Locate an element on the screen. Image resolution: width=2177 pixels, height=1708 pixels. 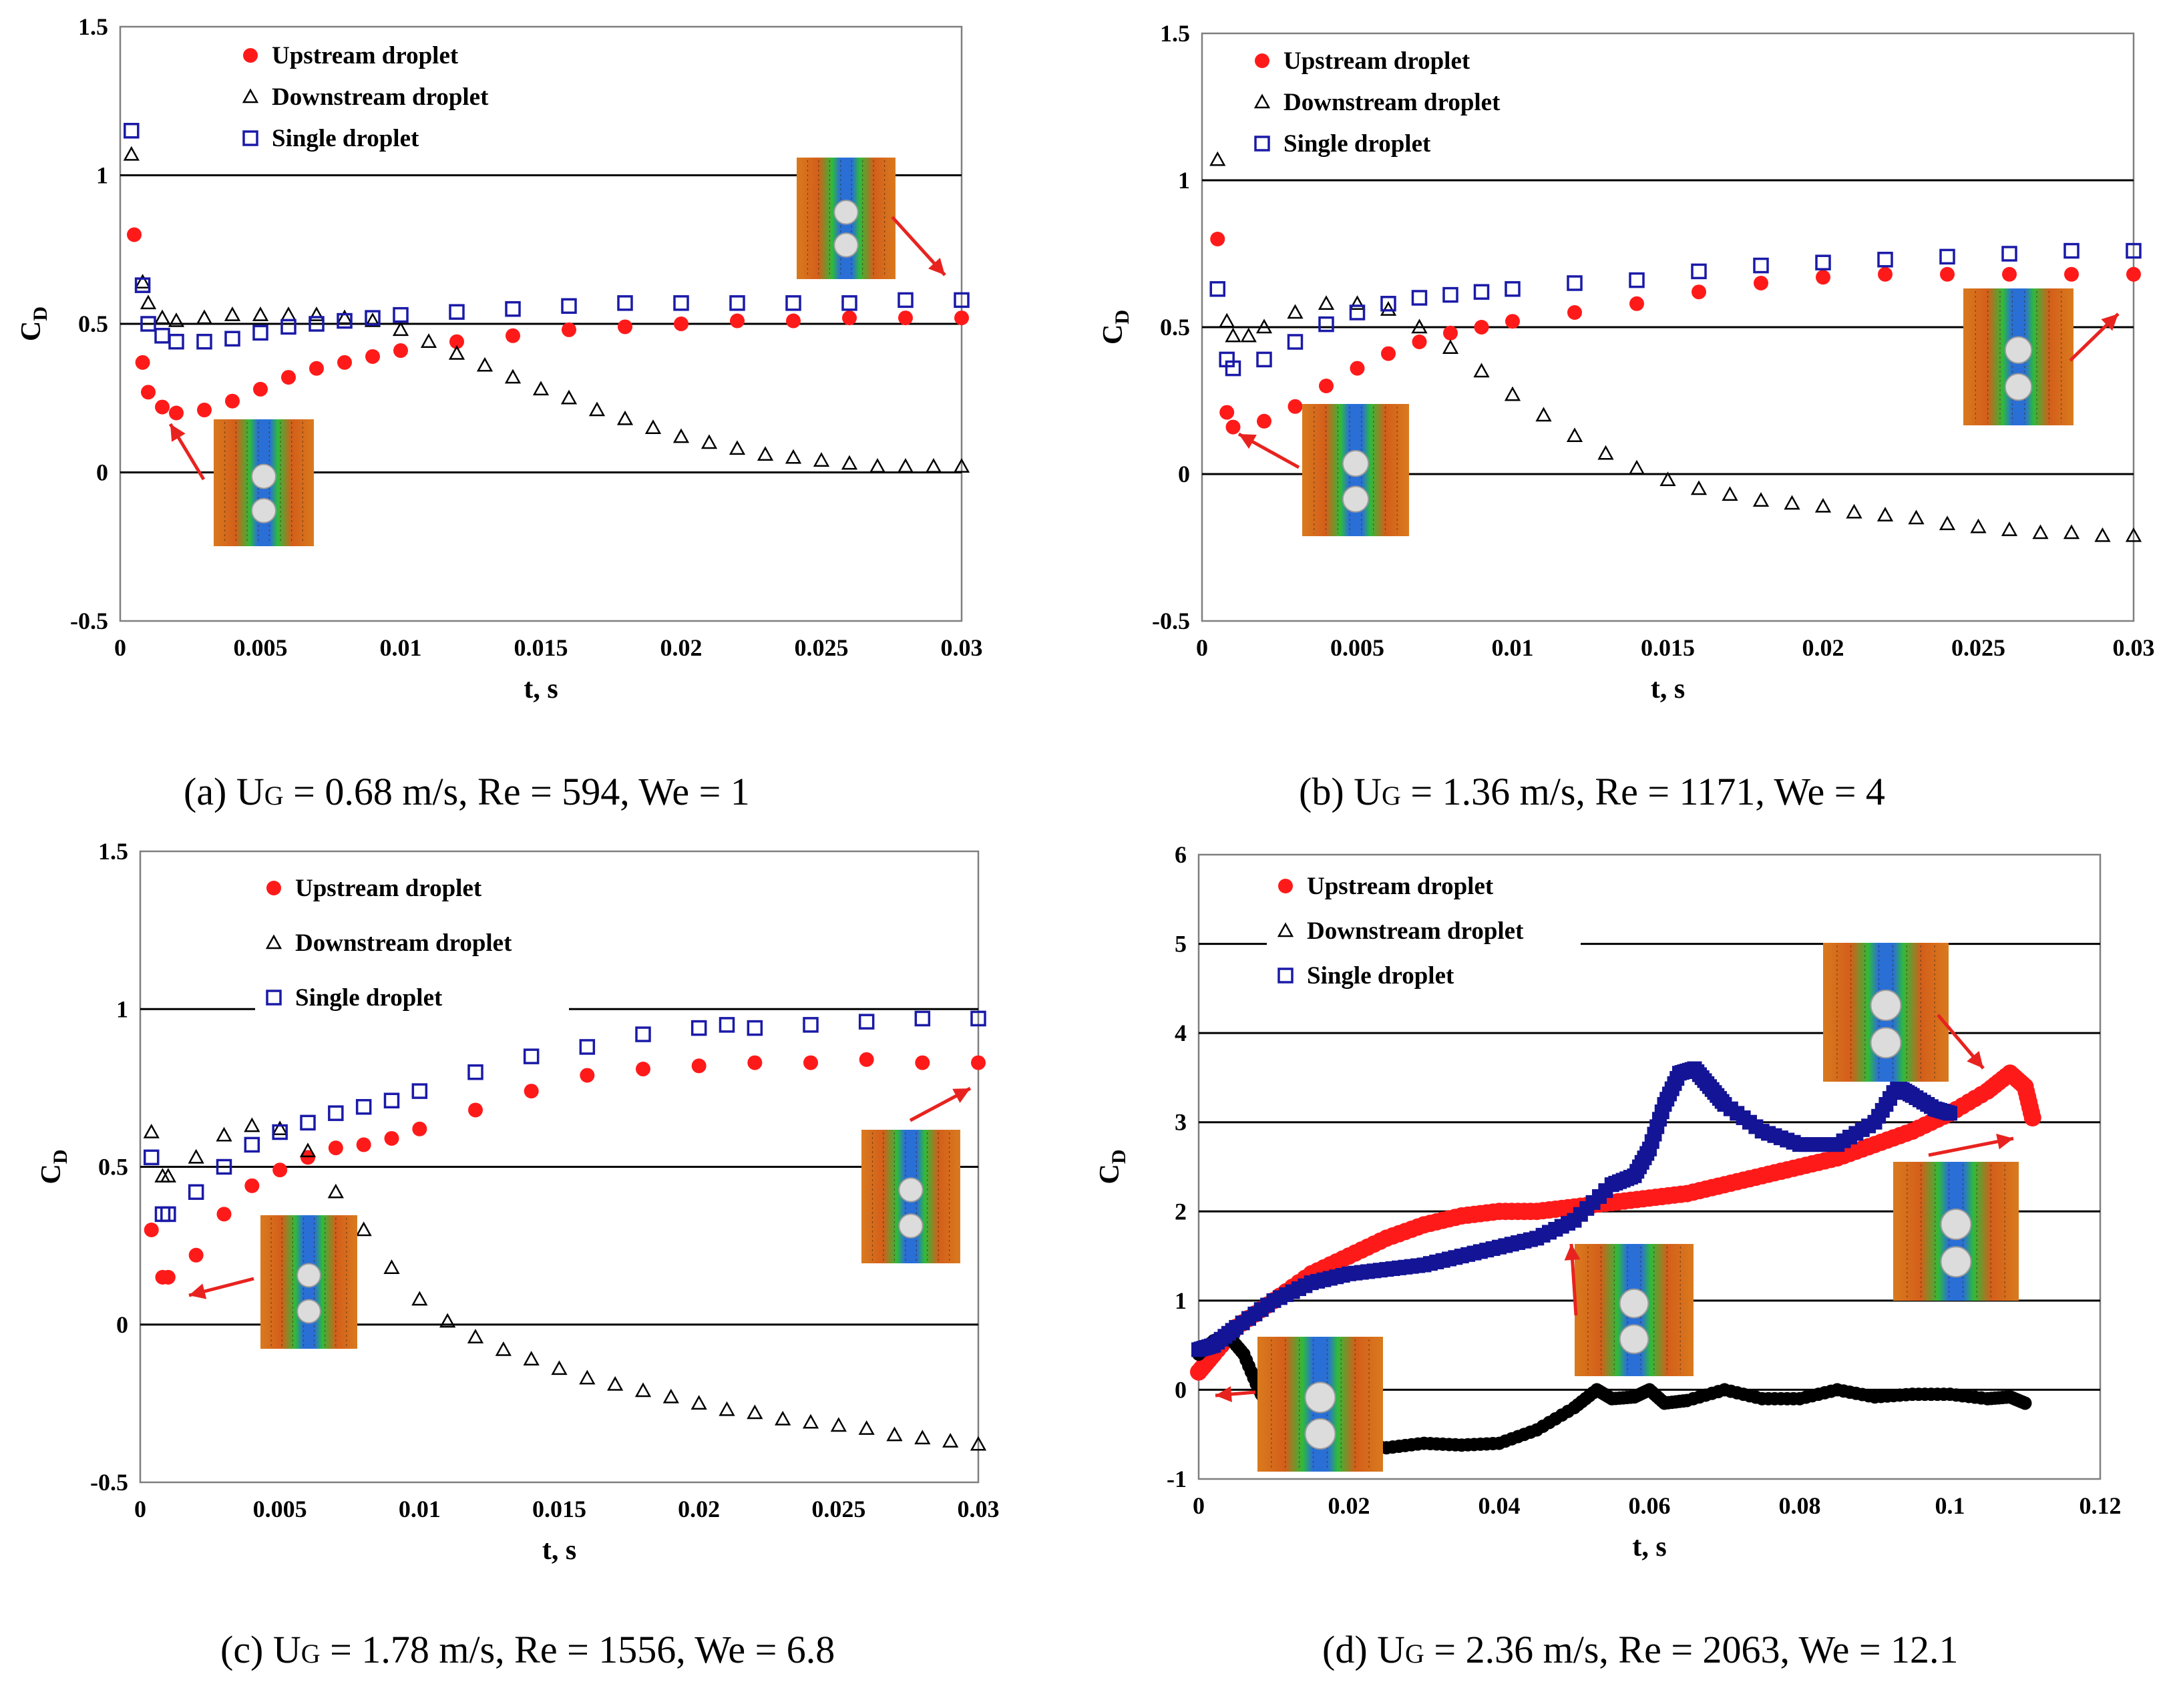
legend-label: Upstream droplet is located at coordinates (1400, 886).